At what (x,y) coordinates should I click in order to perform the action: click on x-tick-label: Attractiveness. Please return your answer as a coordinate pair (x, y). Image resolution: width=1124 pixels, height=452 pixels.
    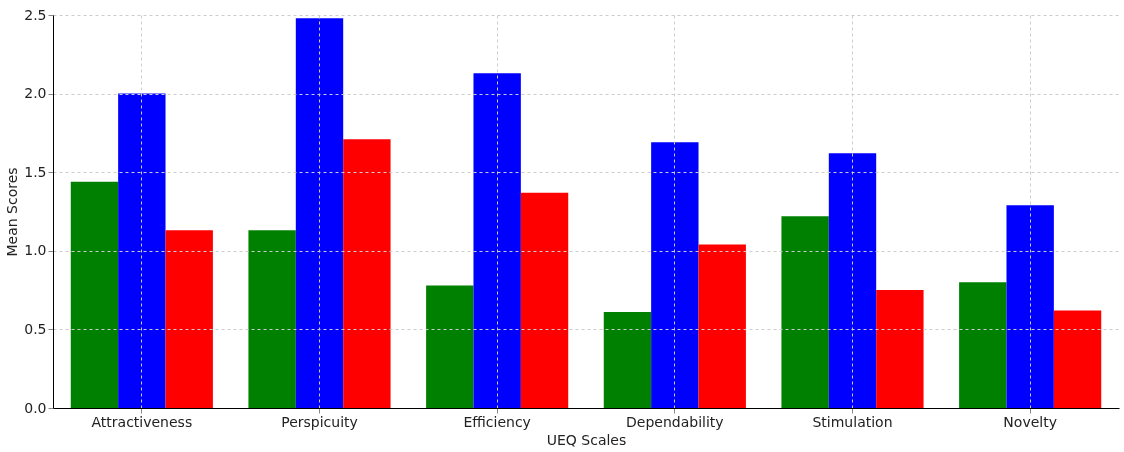
    Looking at the image, I should click on (142, 421).